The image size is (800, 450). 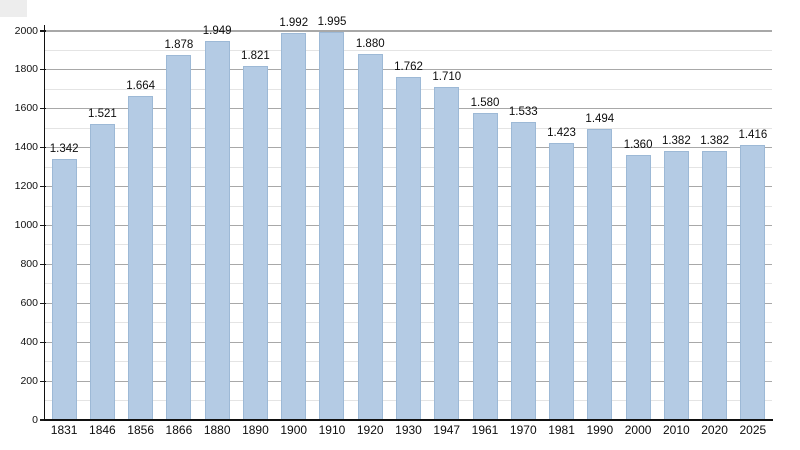 What do you see at coordinates (255, 55) in the screenshot?
I see `bar-value-label: 1.821` at bounding box center [255, 55].